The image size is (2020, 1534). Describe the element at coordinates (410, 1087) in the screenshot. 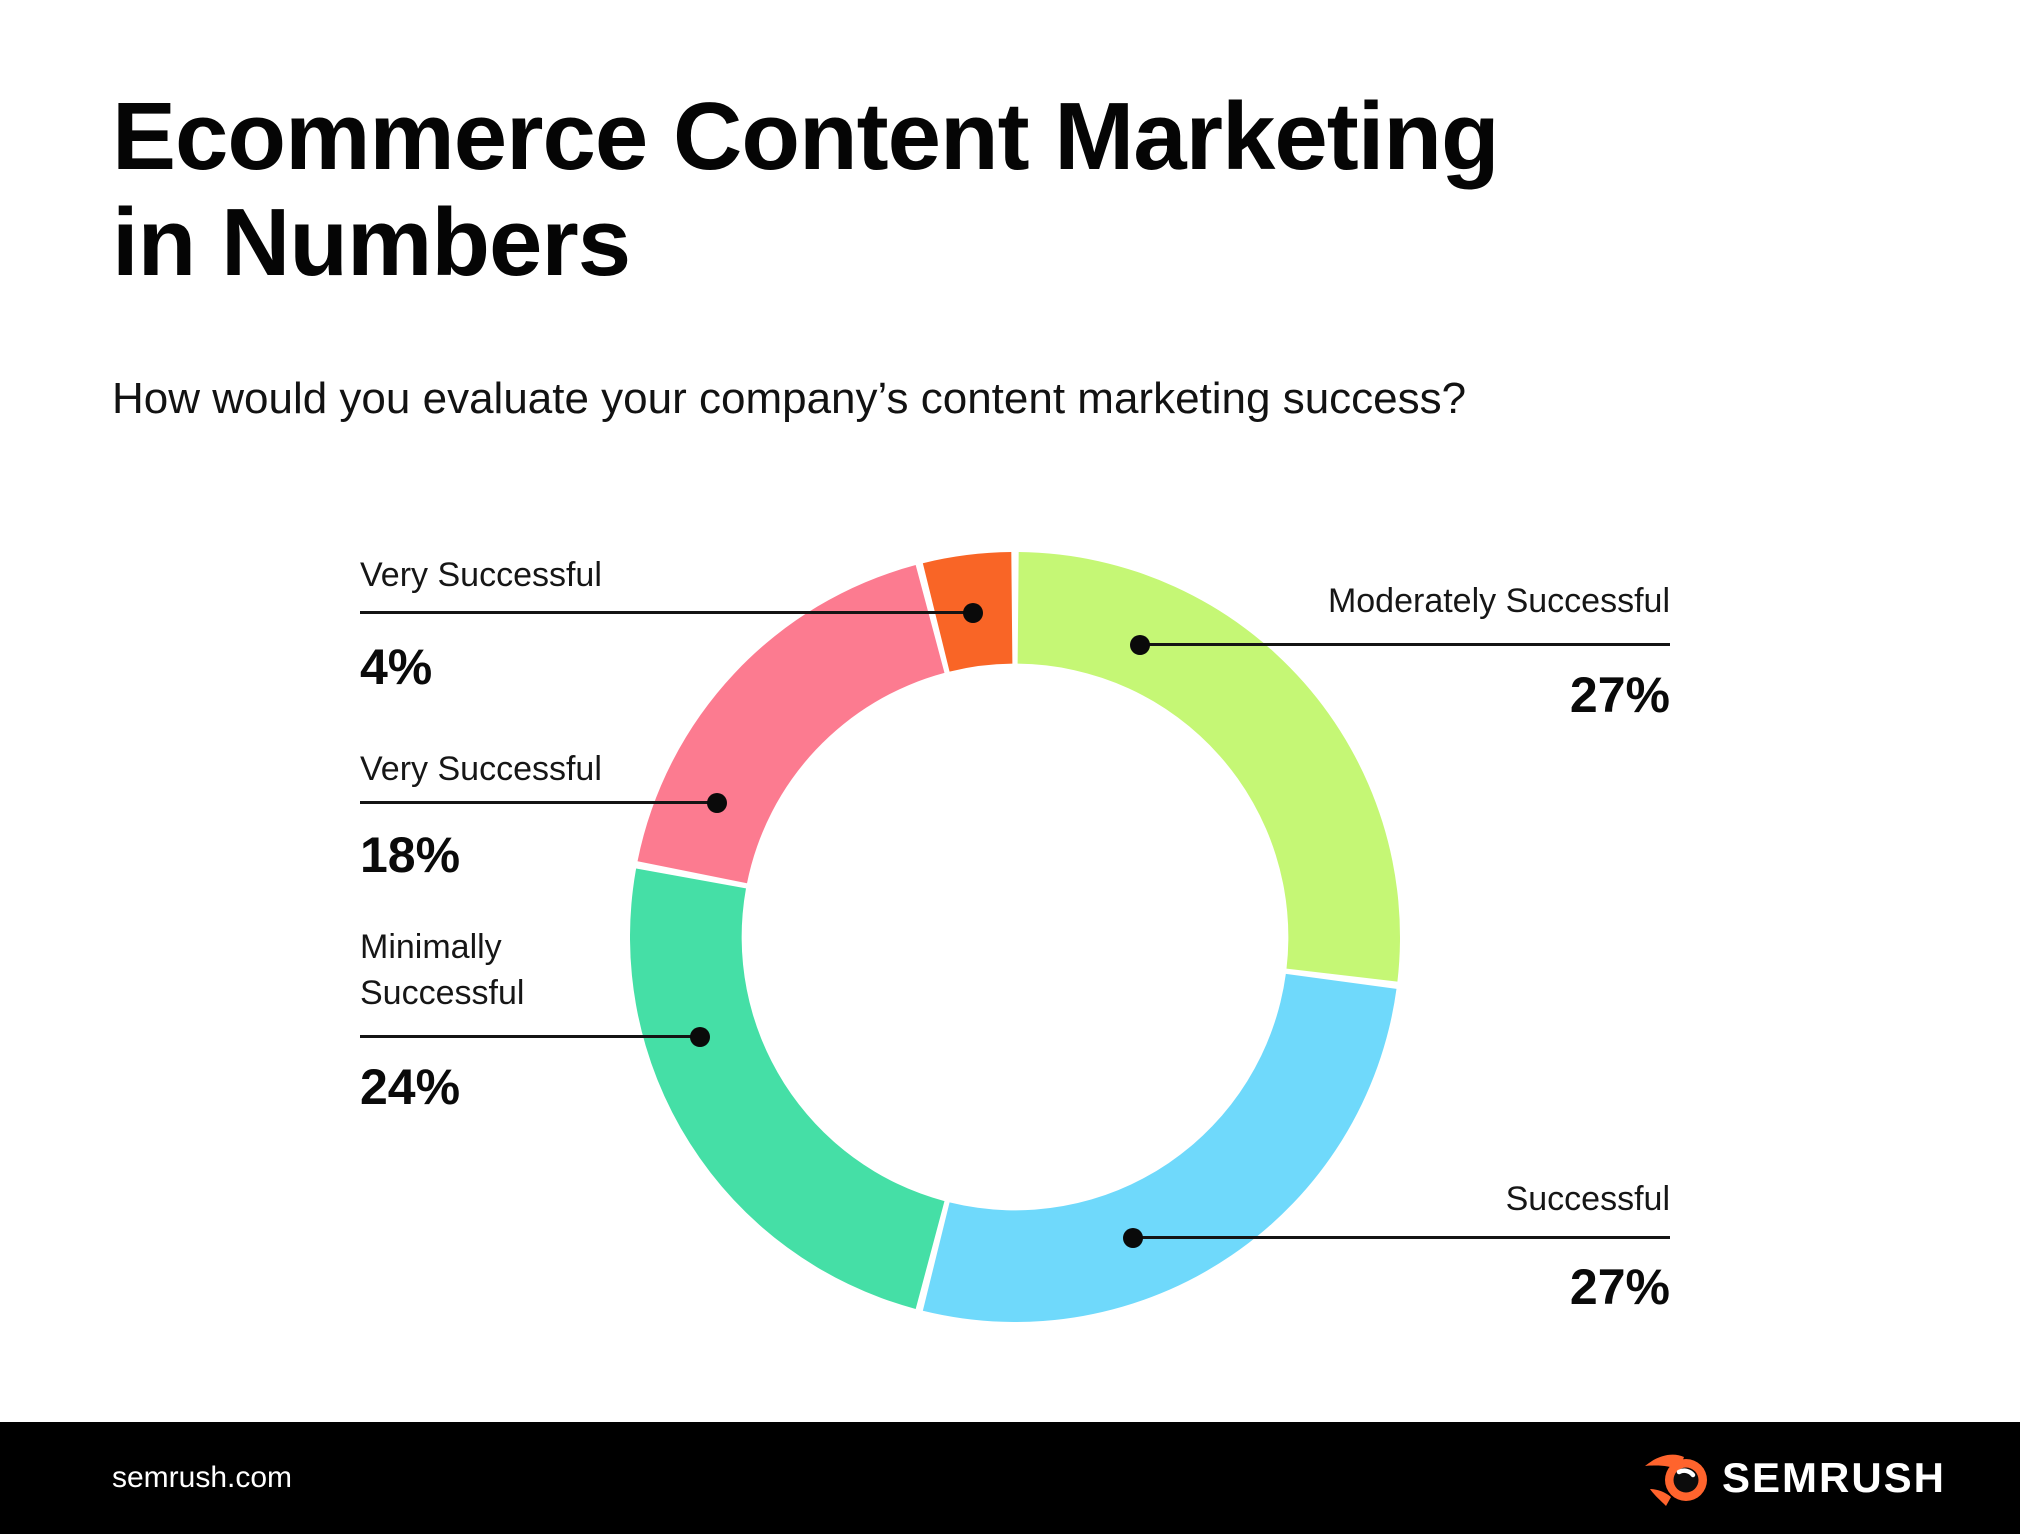

I see `callout-value-minimally-successful: 24%` at that location.